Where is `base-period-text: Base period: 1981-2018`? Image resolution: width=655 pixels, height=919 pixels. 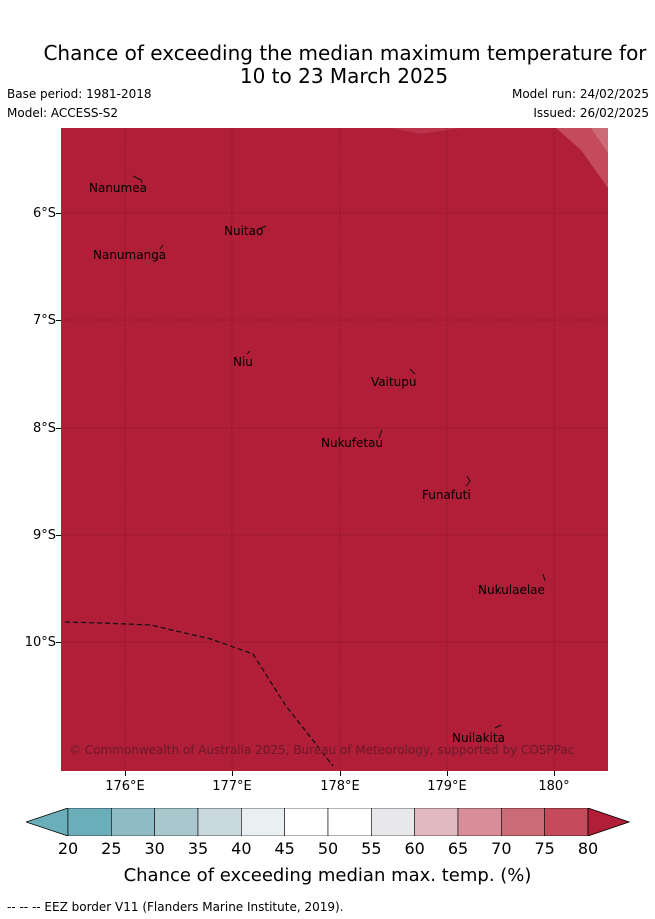 base-period-text: Base period: 1981-2018 is located at coordinates (79, 94).